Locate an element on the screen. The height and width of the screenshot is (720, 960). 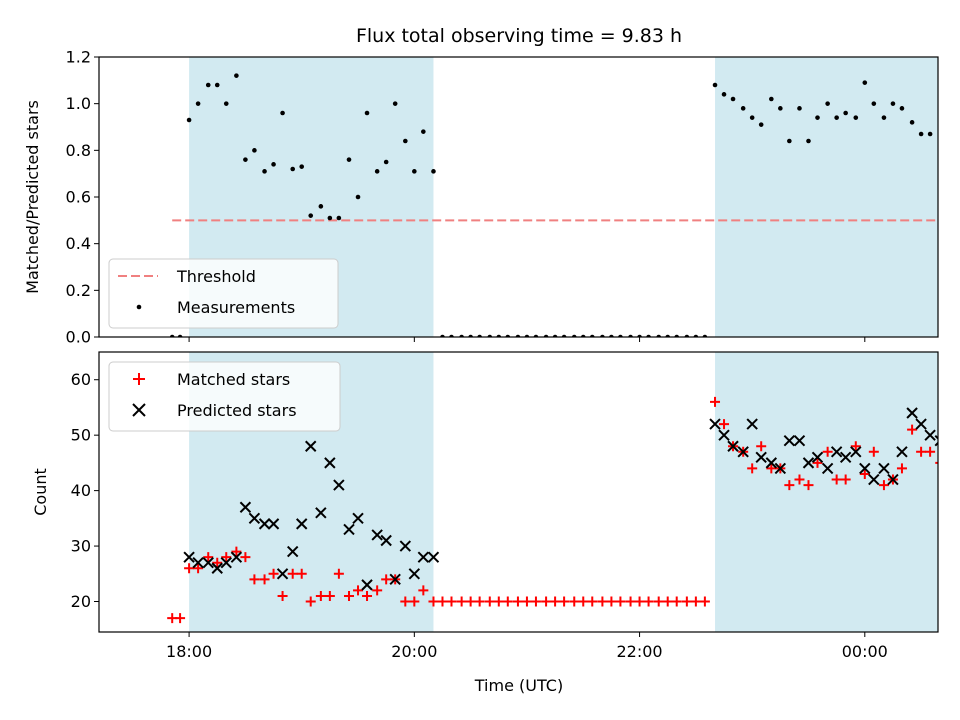
top-y-tick-label: 0.8 is located at coordinates (78, 150).